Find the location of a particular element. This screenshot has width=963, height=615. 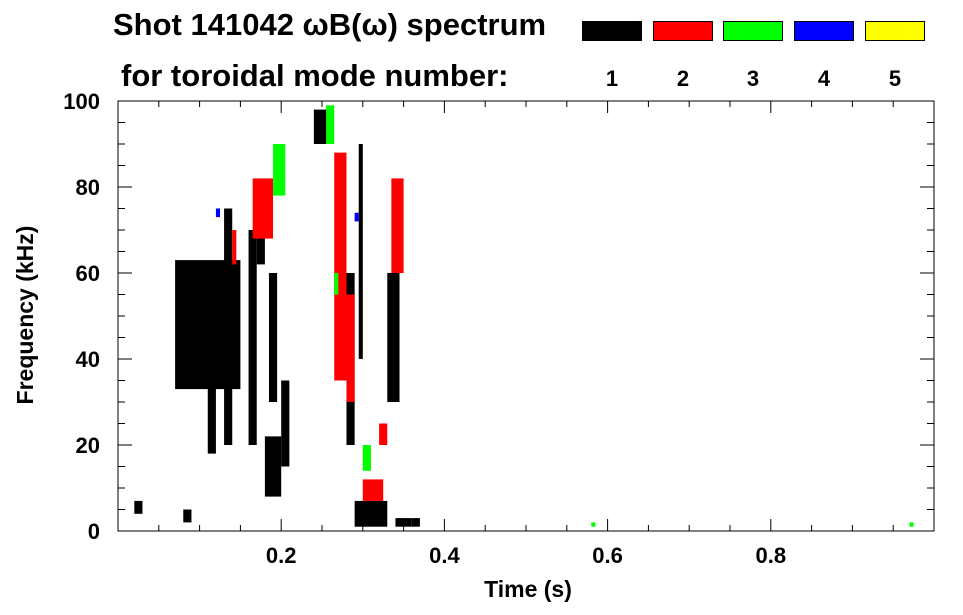

x-tick-label: 0.4 is located at coordinates (444, 555).